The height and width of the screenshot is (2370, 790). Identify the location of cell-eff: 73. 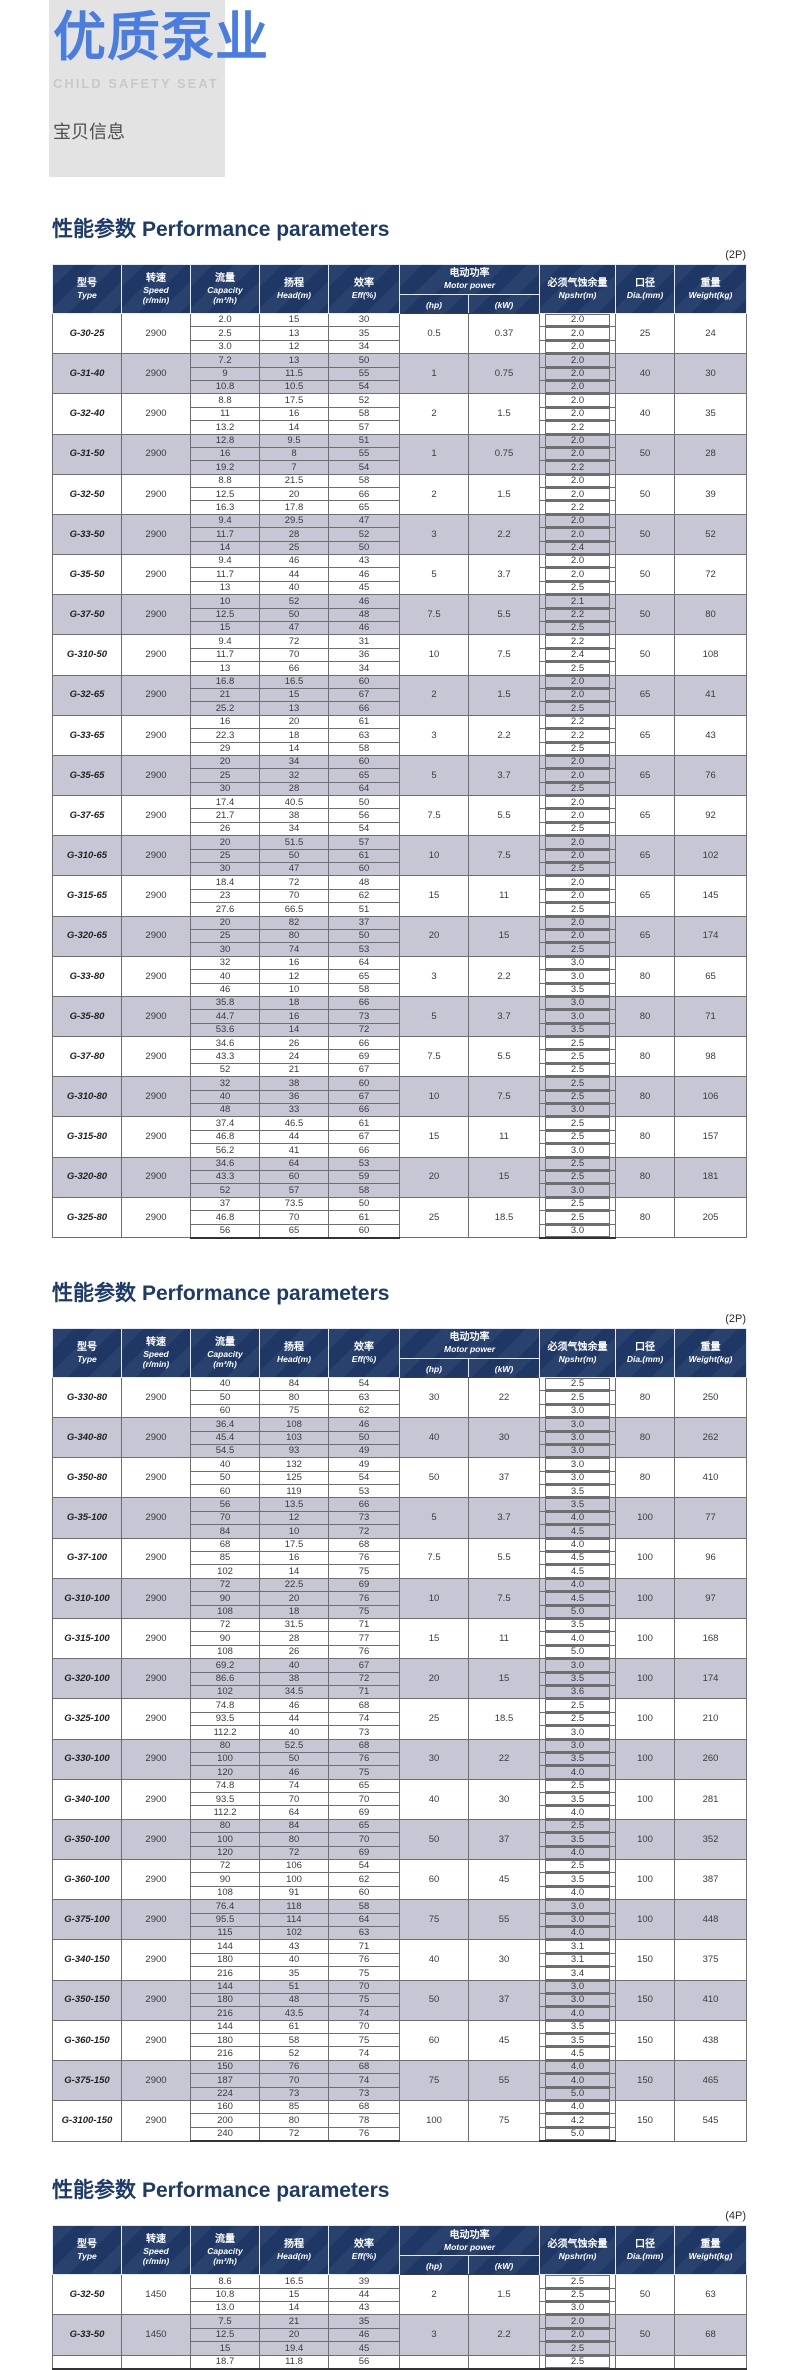
(364, 2094).